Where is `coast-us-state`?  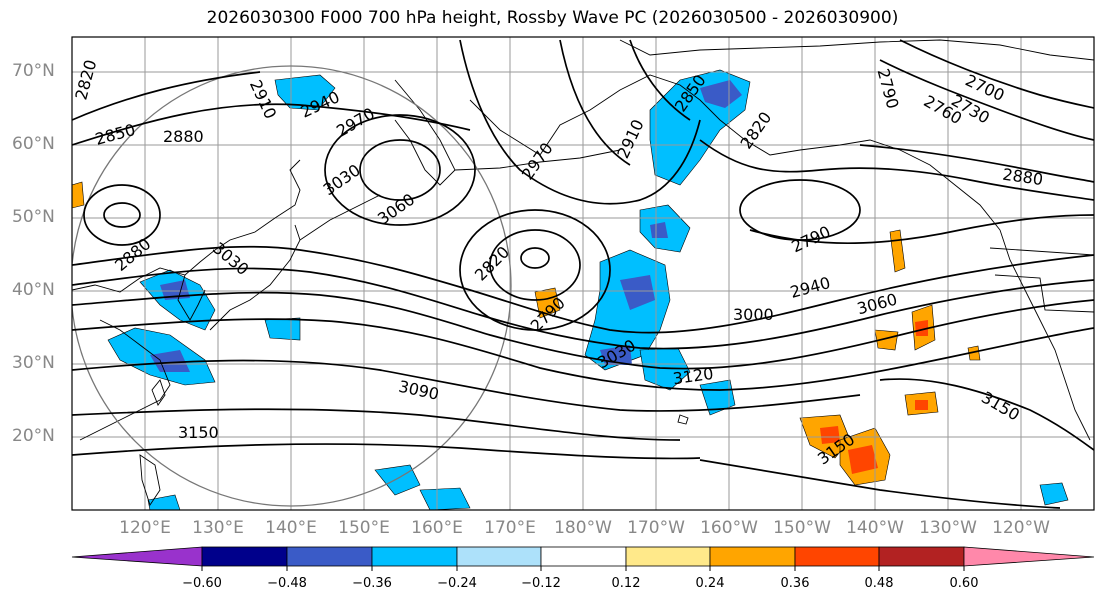
coast-us-state is located at coordinates (1044, 293).